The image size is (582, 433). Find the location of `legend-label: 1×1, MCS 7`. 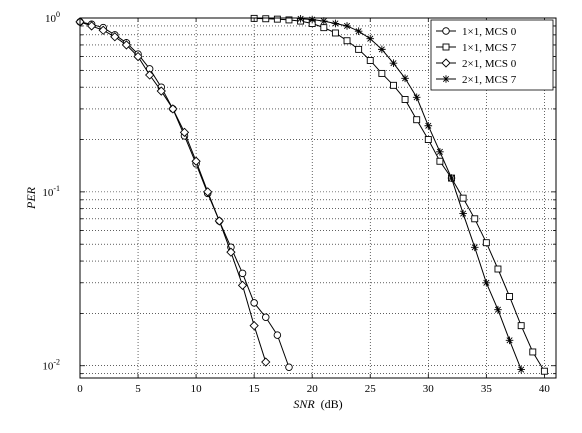

legend-label: 1×1, MCS 7 is located at coordinates (489, 48).